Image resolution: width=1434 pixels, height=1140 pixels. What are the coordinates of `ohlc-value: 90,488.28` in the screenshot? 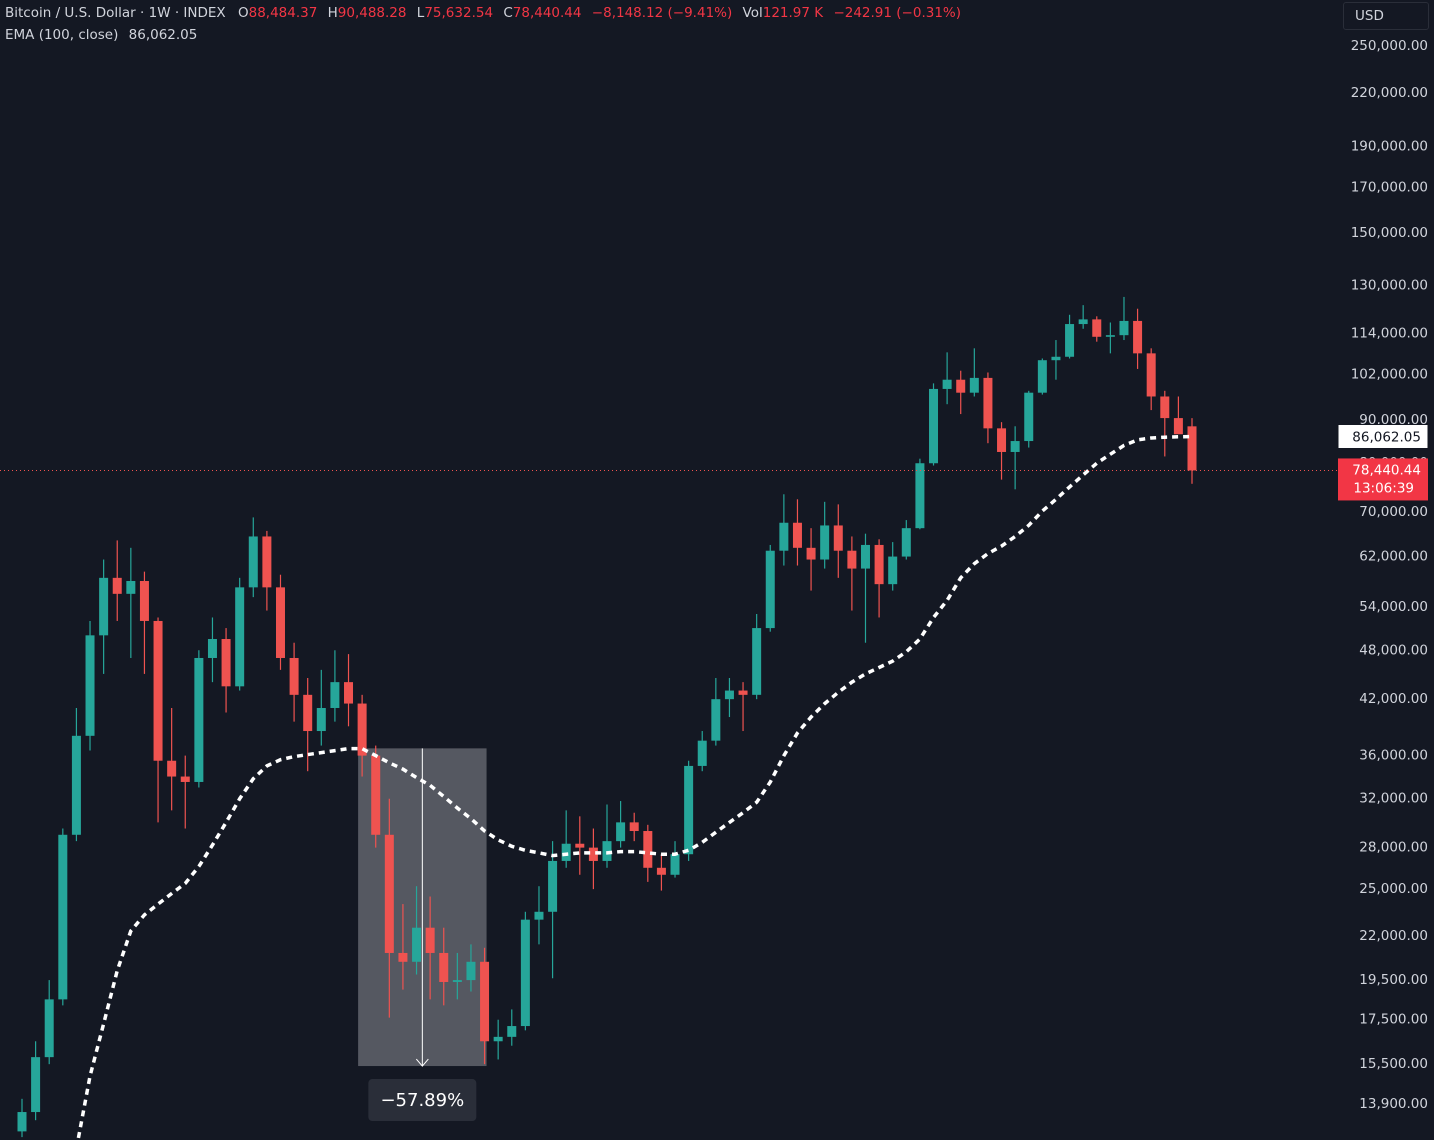 It's located at (372, 13).